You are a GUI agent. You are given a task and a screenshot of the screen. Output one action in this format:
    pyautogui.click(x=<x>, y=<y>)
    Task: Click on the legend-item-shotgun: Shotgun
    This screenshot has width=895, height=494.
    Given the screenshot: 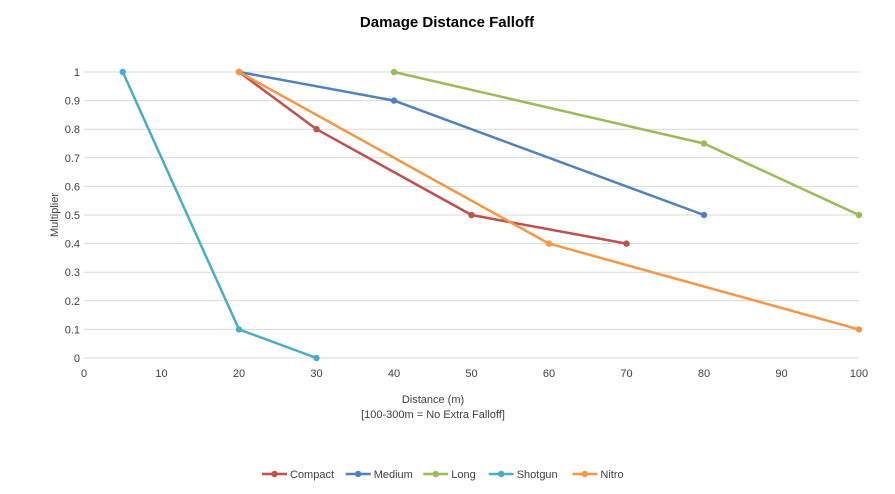 What is the action you would take?
    pyautogui.click(x=523, y=475)
    